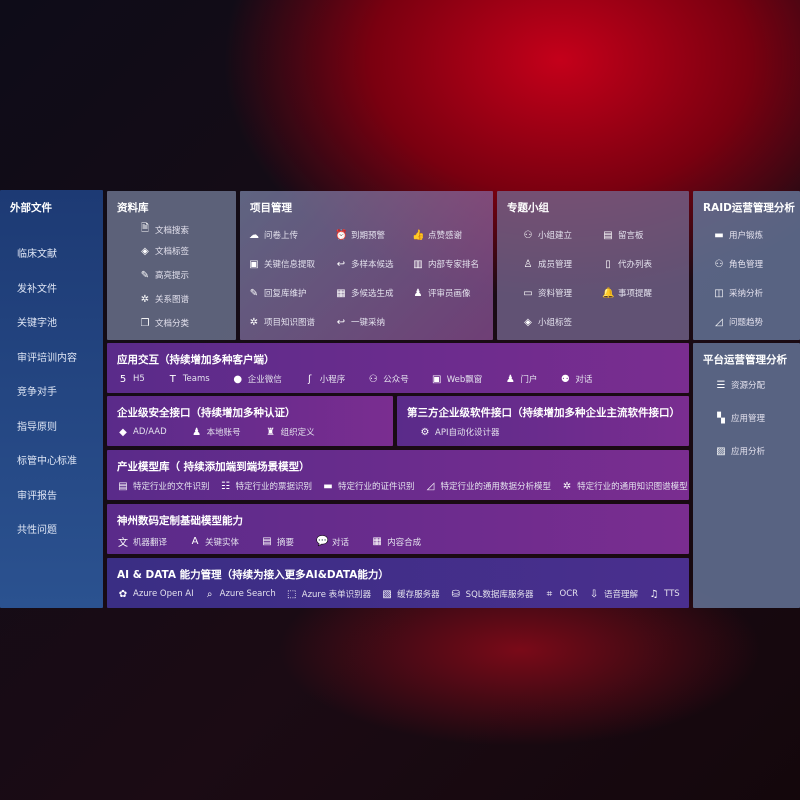 The height and width of the screenshot is (800, 800). Describe the element at coordinates (332, 541) in the screenshot. I see `feature-item: 💬 对话` at that location.